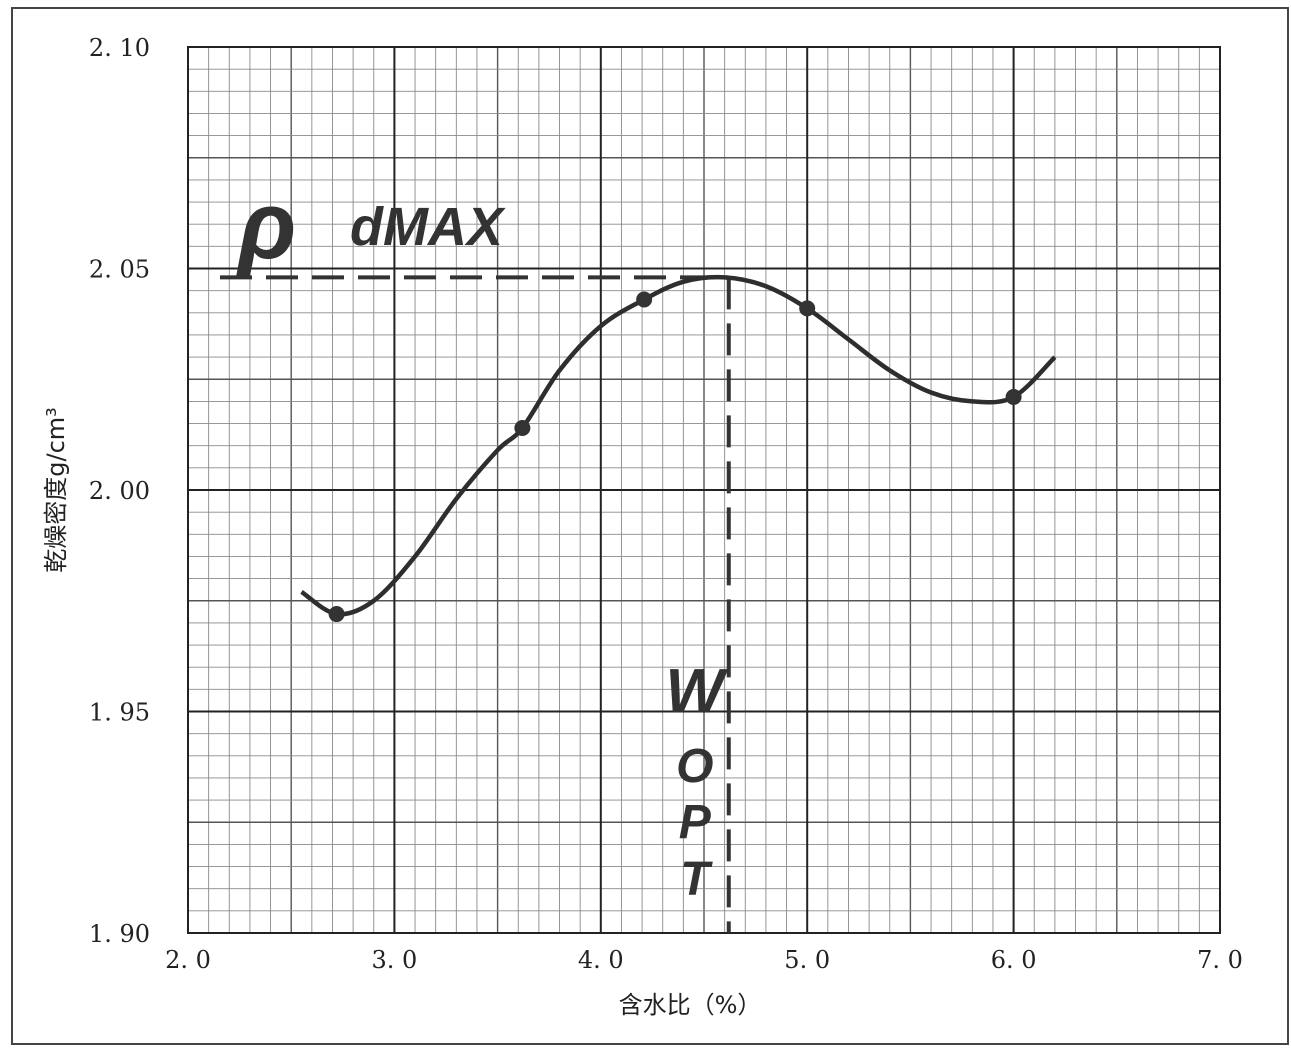 This screenshot has height=1050, width=1291. Describe the element at coordinates (56, 490) in the screenshot. I see `y-axis-label: 乾燥密度g/cm³` at that location.